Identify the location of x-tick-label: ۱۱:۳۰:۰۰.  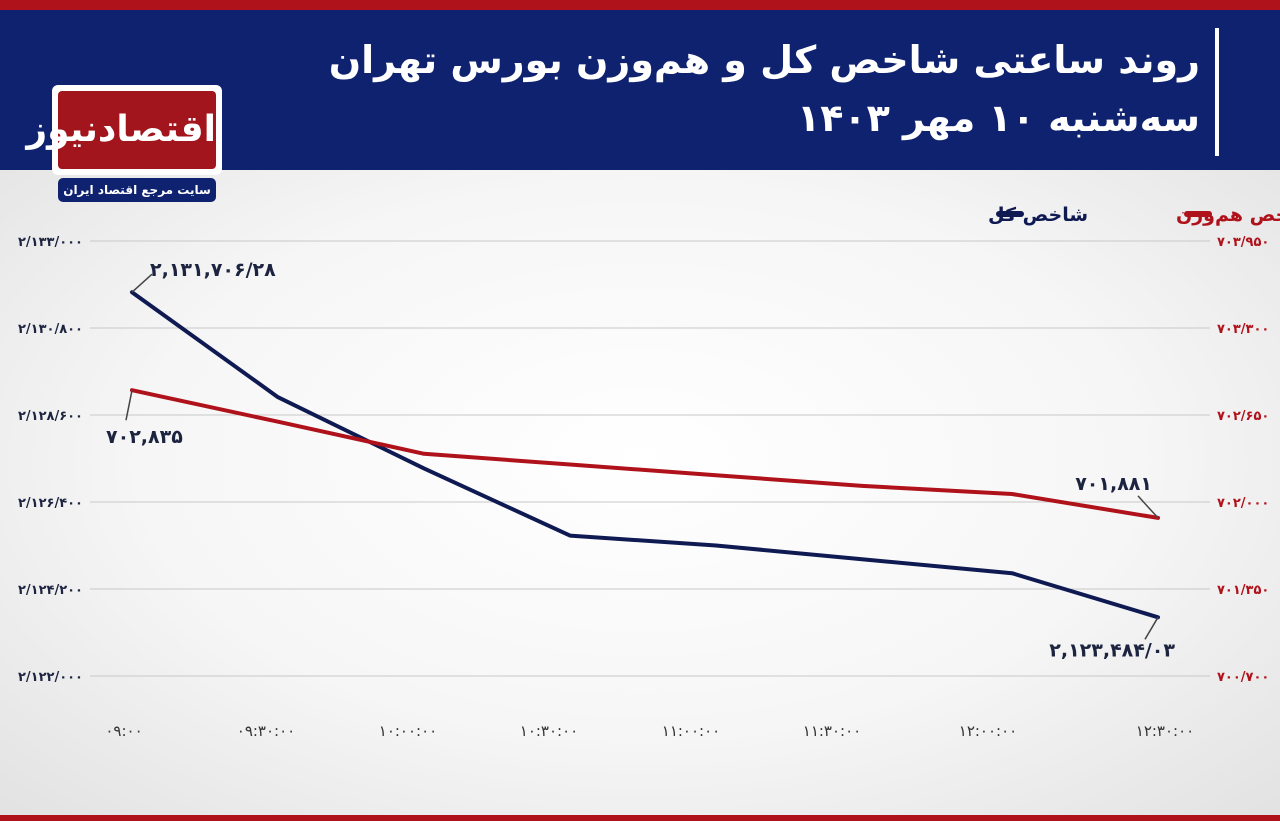
(832, 731).